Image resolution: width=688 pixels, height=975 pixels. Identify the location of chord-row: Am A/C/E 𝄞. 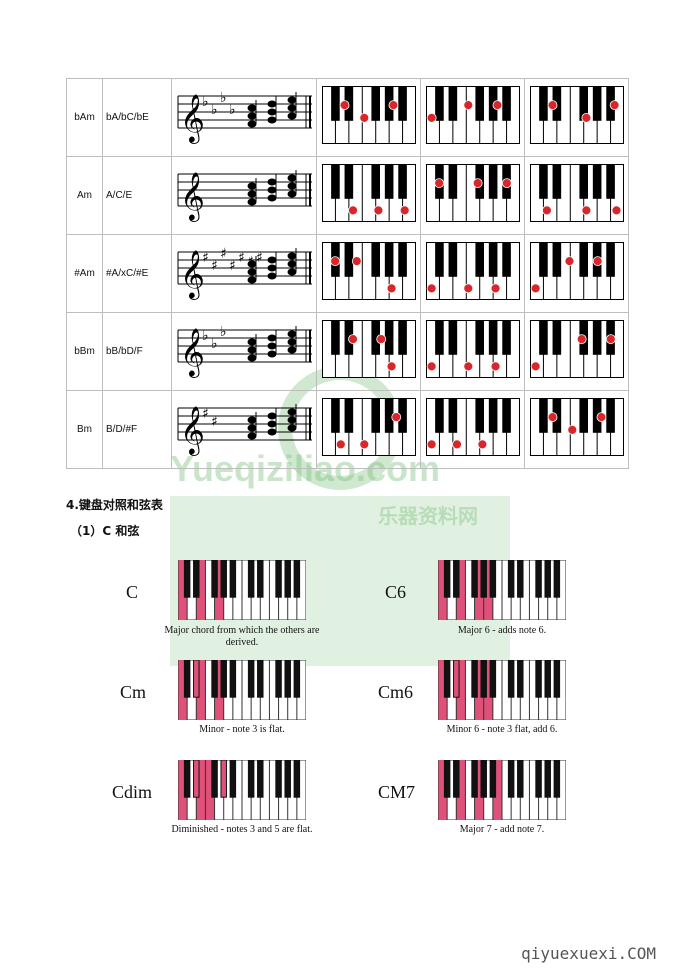
(347, 195).